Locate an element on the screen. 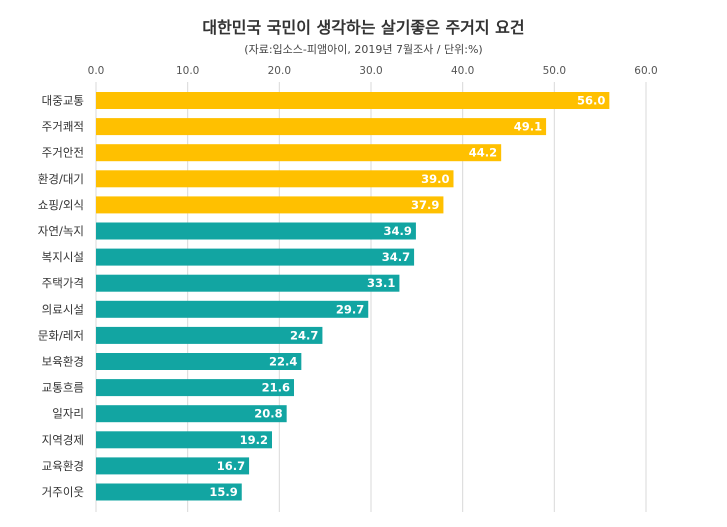  category-label: 주거안전 is located at coordinates (63, 153).